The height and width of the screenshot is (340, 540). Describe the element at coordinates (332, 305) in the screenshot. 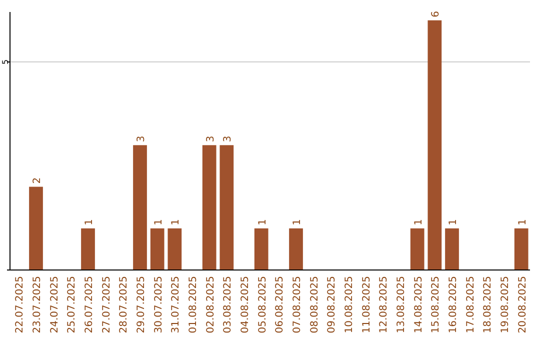

I see `x-tick-label: 09.08.2025` at that location.